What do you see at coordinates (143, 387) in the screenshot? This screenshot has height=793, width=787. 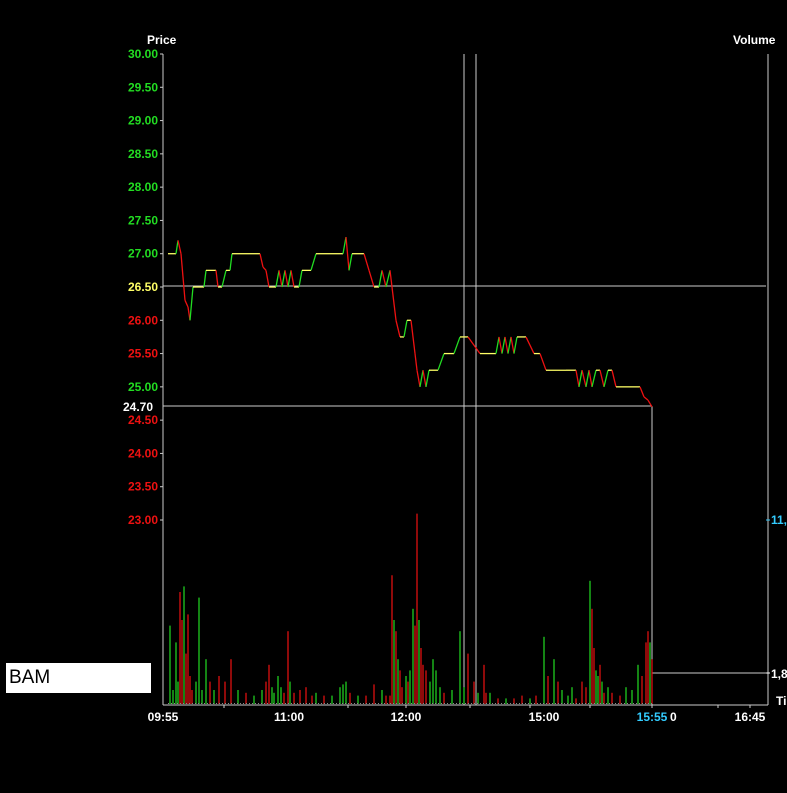 I see `price-tick-label: 25.00` at bounding box center [143, 387].